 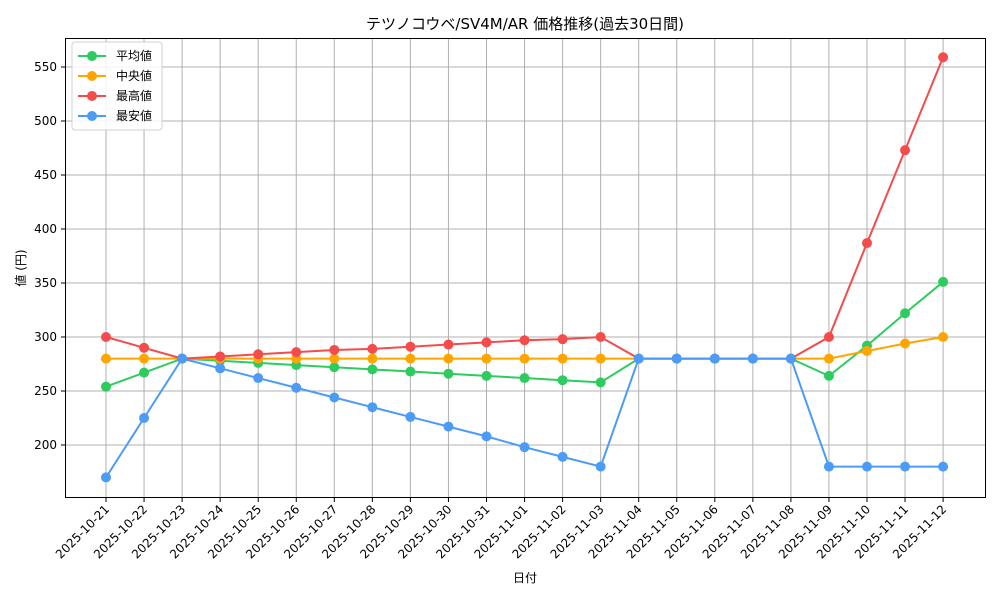 What do you see at coordinates (45, 337) in the screenshot?
I see `y-tick-label: 300` at bounding box center [45, 337].